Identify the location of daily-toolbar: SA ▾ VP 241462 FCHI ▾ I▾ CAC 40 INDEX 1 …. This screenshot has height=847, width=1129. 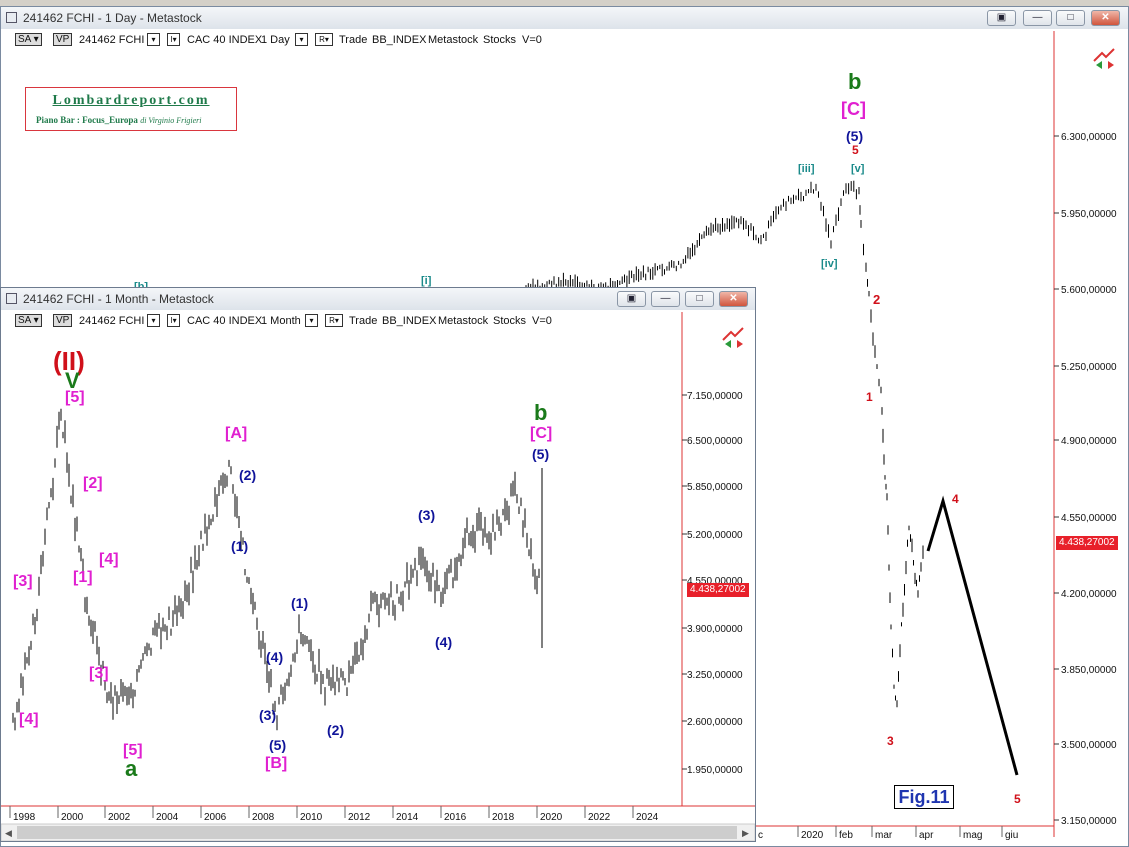
(564, 40).